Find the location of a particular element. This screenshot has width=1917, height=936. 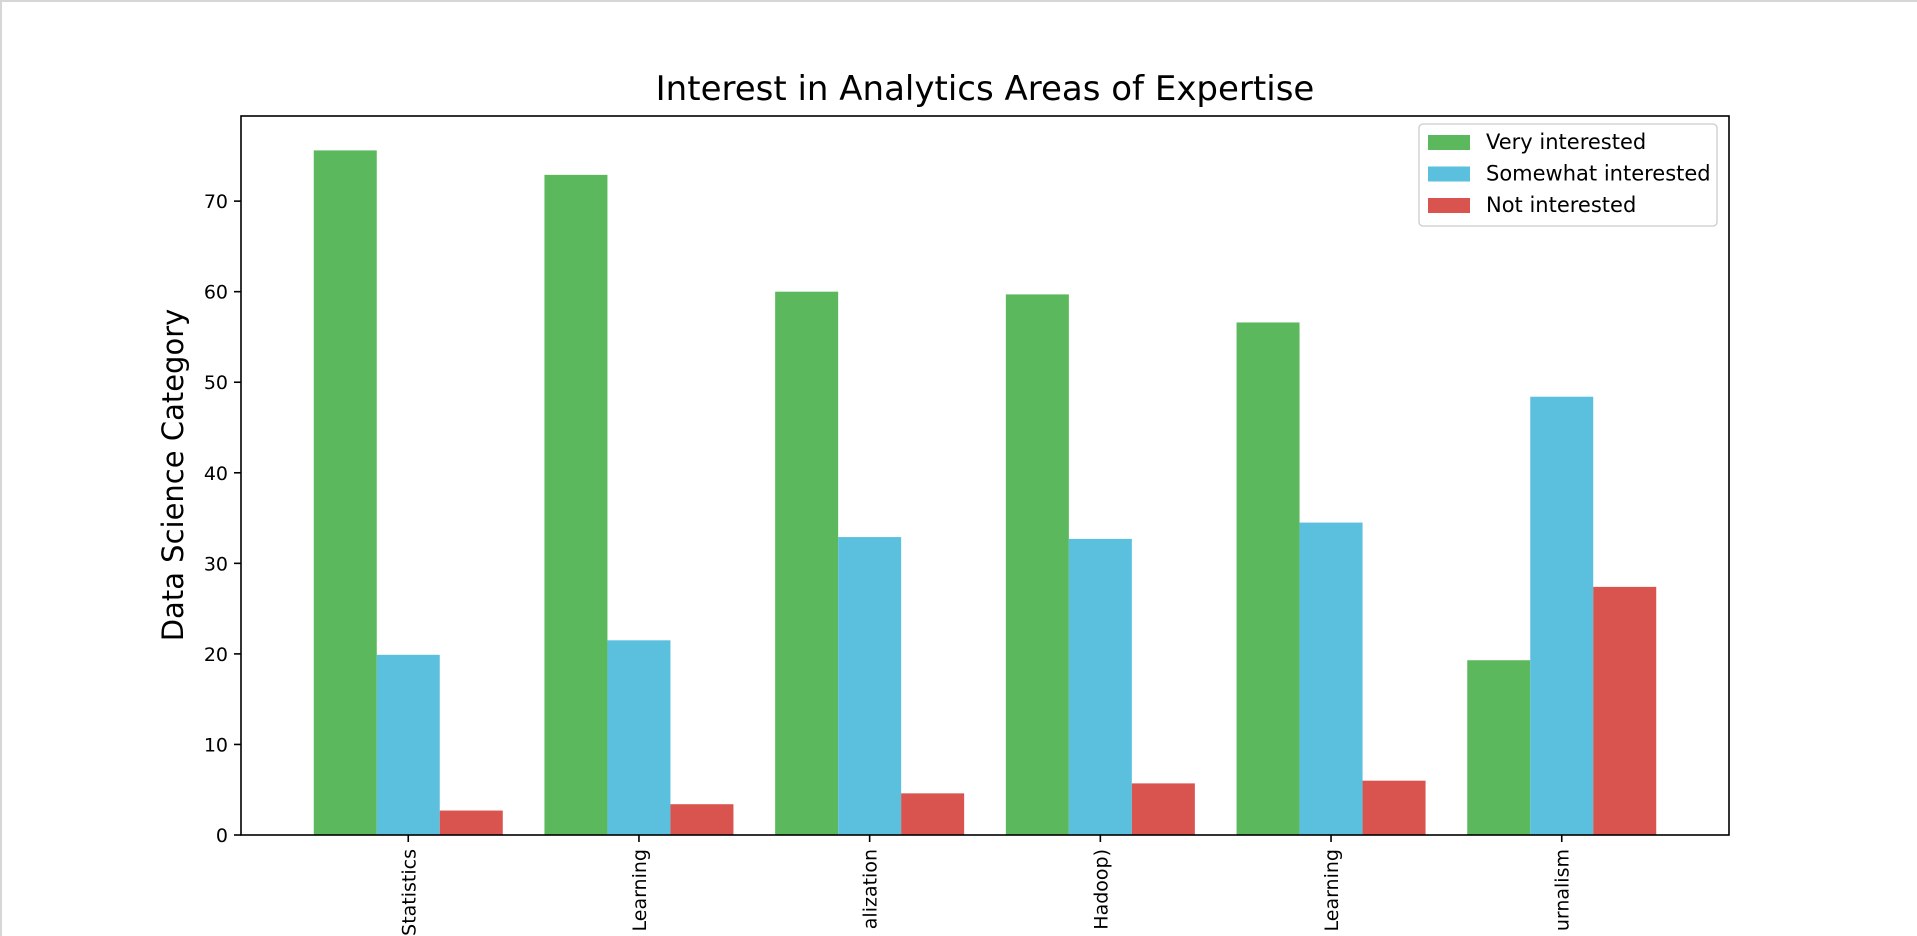

legend-box is located at coordinates (1568, 175).